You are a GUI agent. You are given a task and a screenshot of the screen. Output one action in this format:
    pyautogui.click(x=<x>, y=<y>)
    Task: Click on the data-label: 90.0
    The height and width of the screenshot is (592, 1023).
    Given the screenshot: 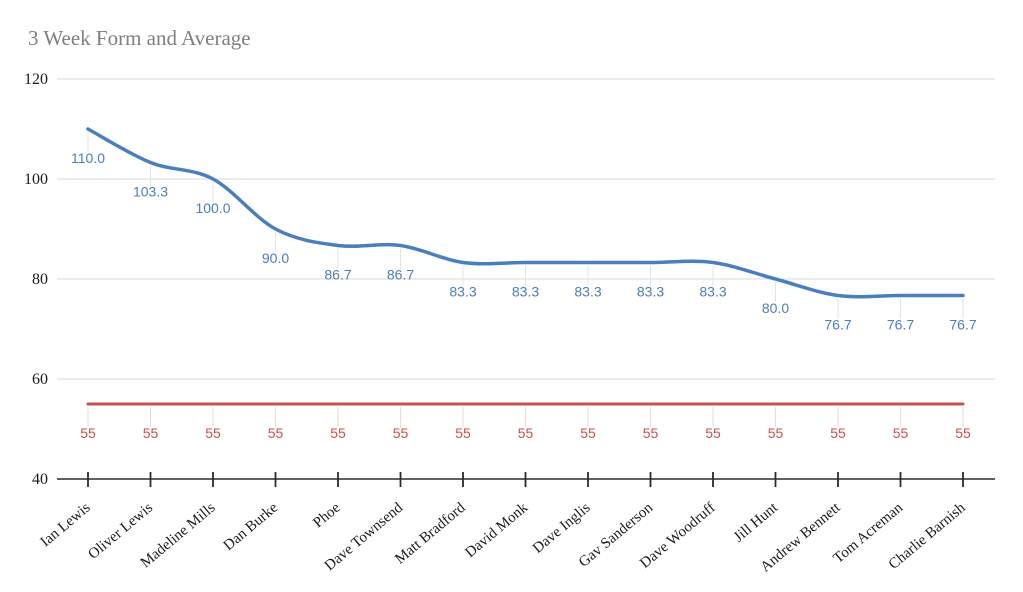 What is the action you would take?
    pyautogui.click(x=275, y=258)
    